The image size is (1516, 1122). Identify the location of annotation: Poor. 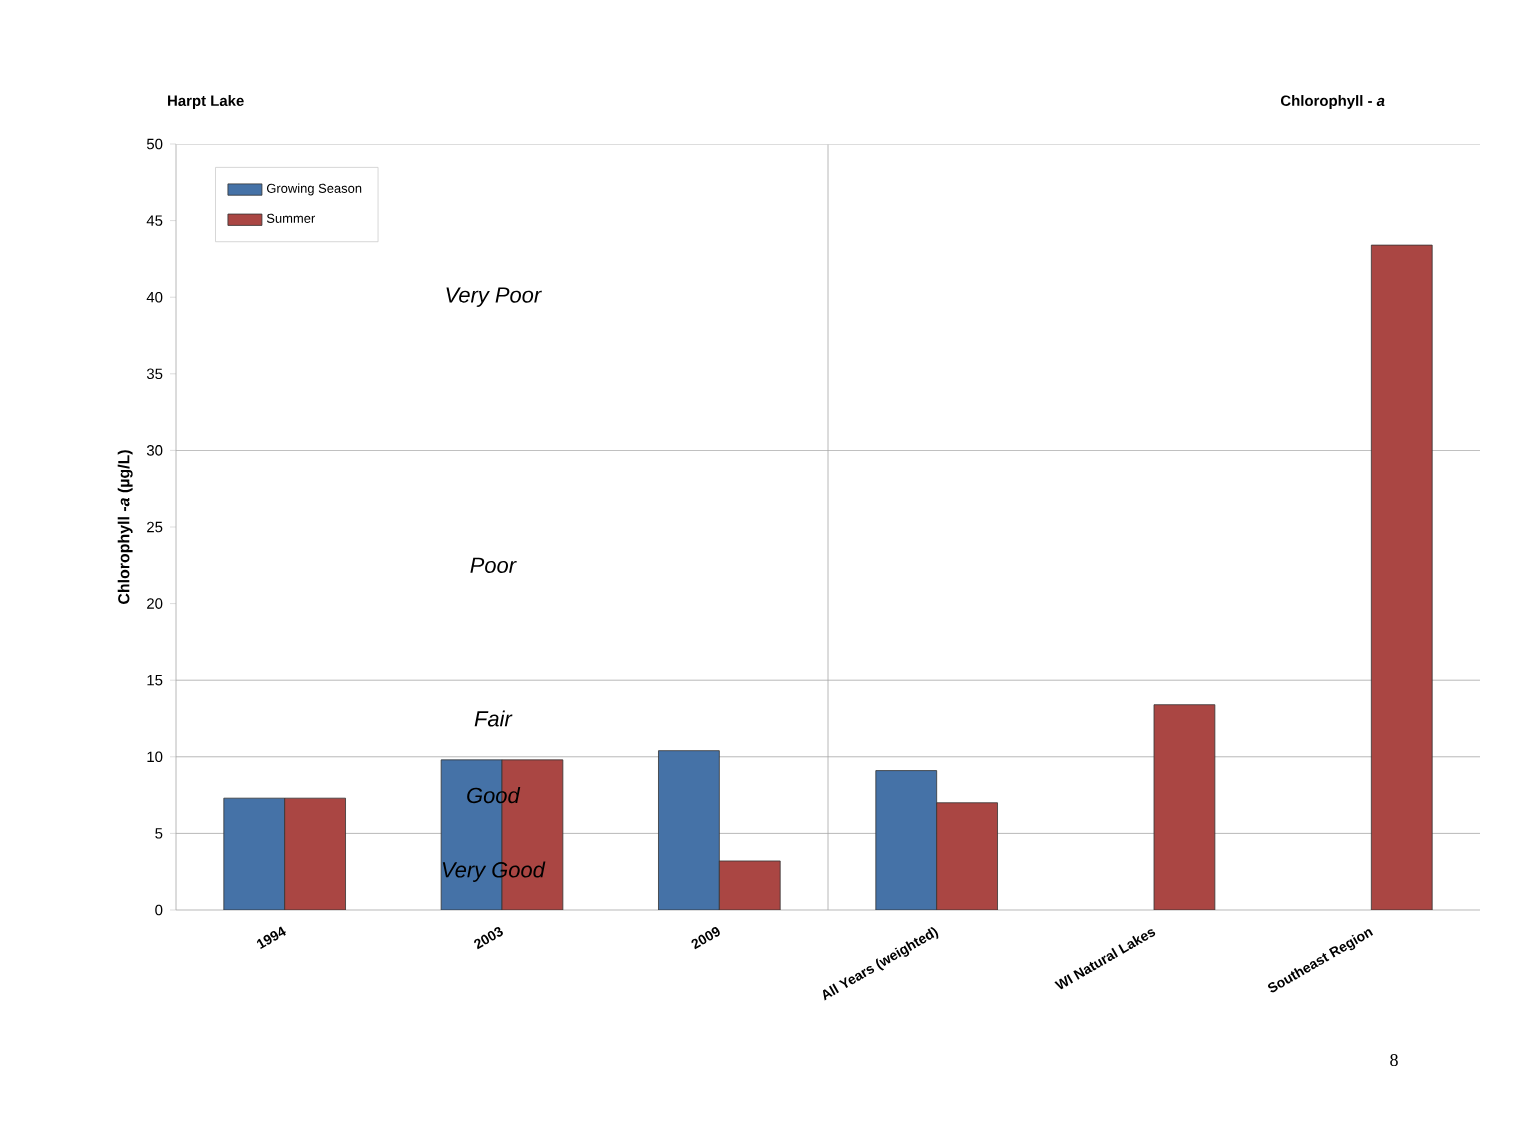
(493, 565).